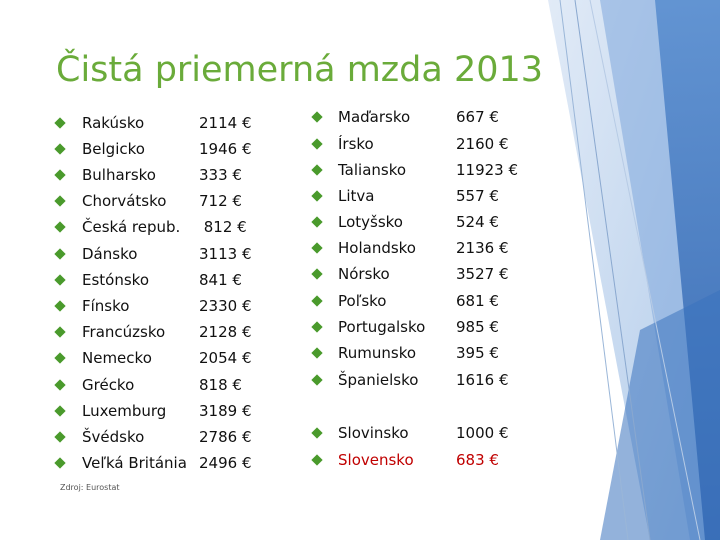  I want to click on salary-value: 1000 €, so click(482, 433).